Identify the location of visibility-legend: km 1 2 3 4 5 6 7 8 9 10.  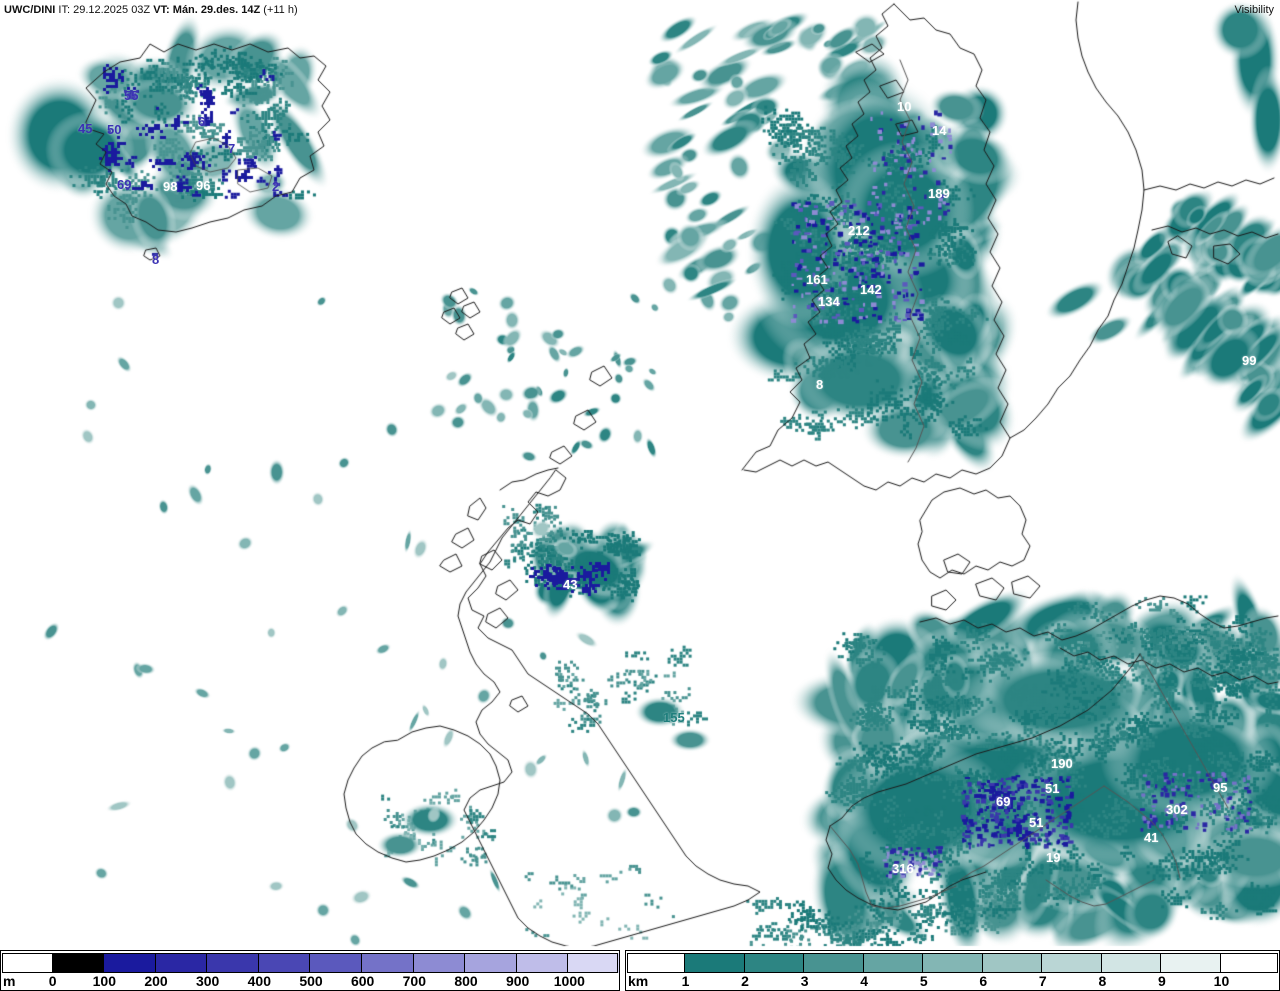
(952, 970).